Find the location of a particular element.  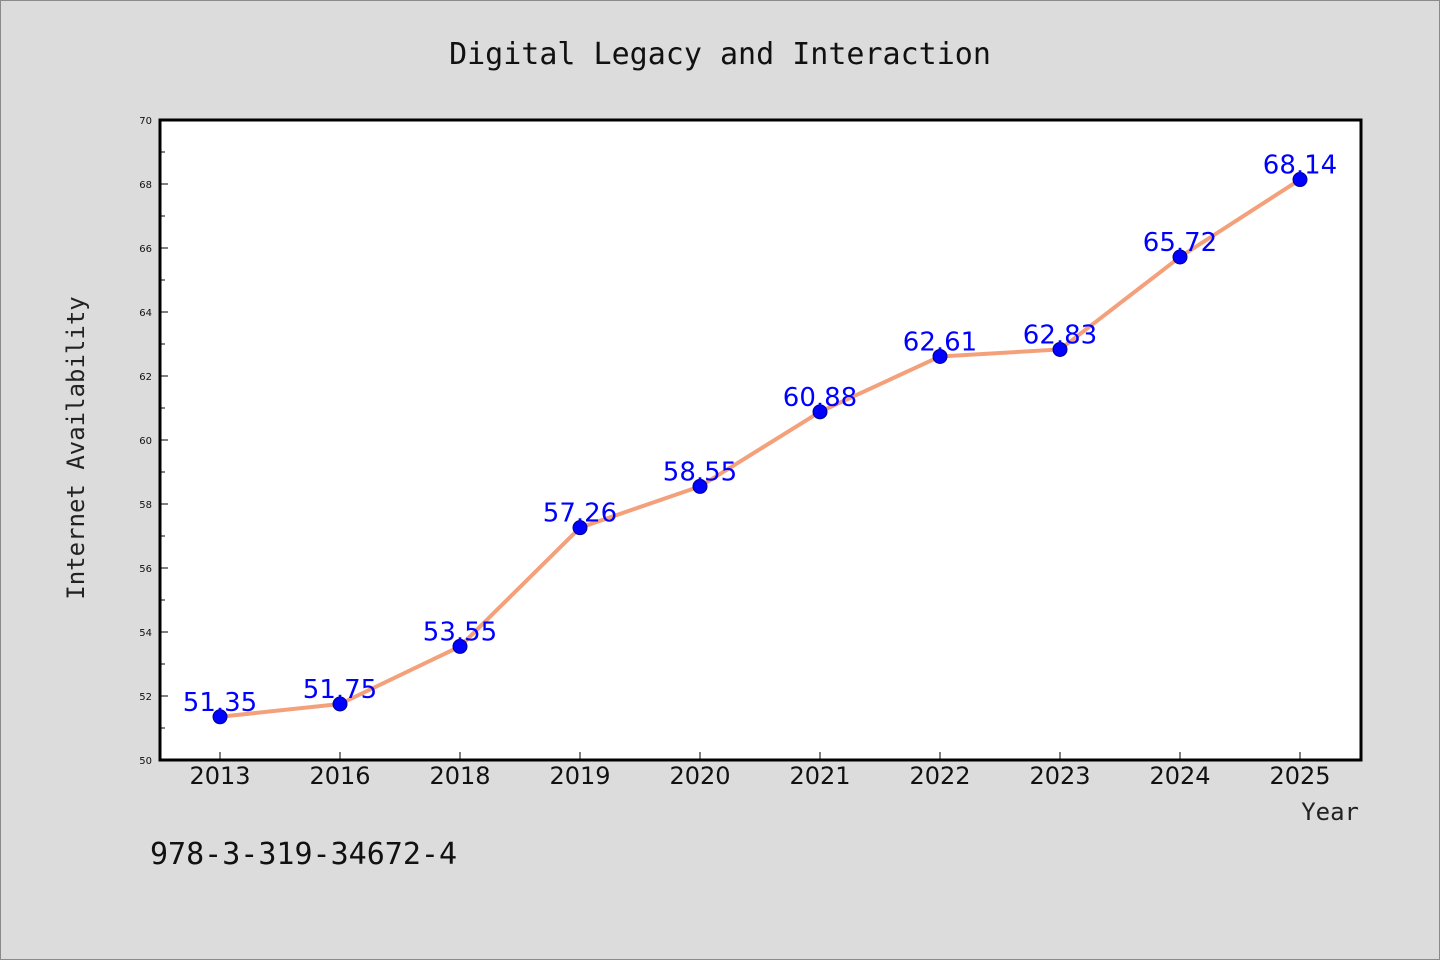

x-tick-label: 2016 is located at coordinates (339, 776).